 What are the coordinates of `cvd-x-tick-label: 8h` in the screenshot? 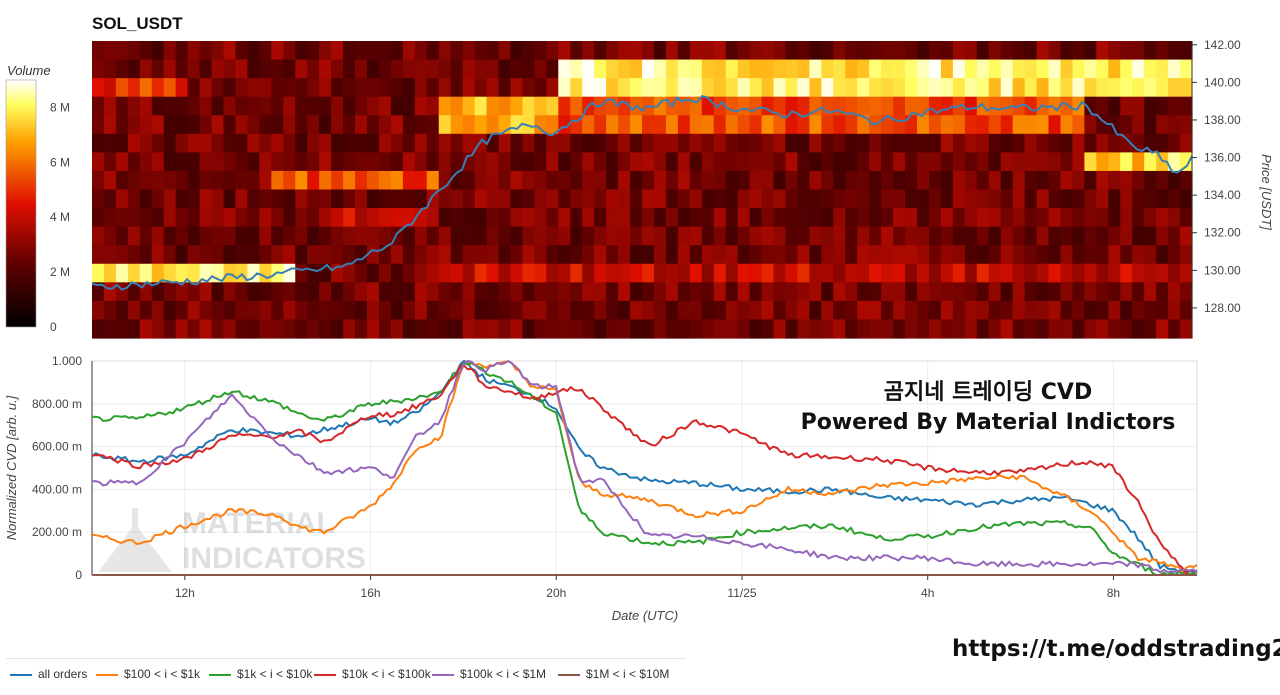 It's located at (1113, 593).